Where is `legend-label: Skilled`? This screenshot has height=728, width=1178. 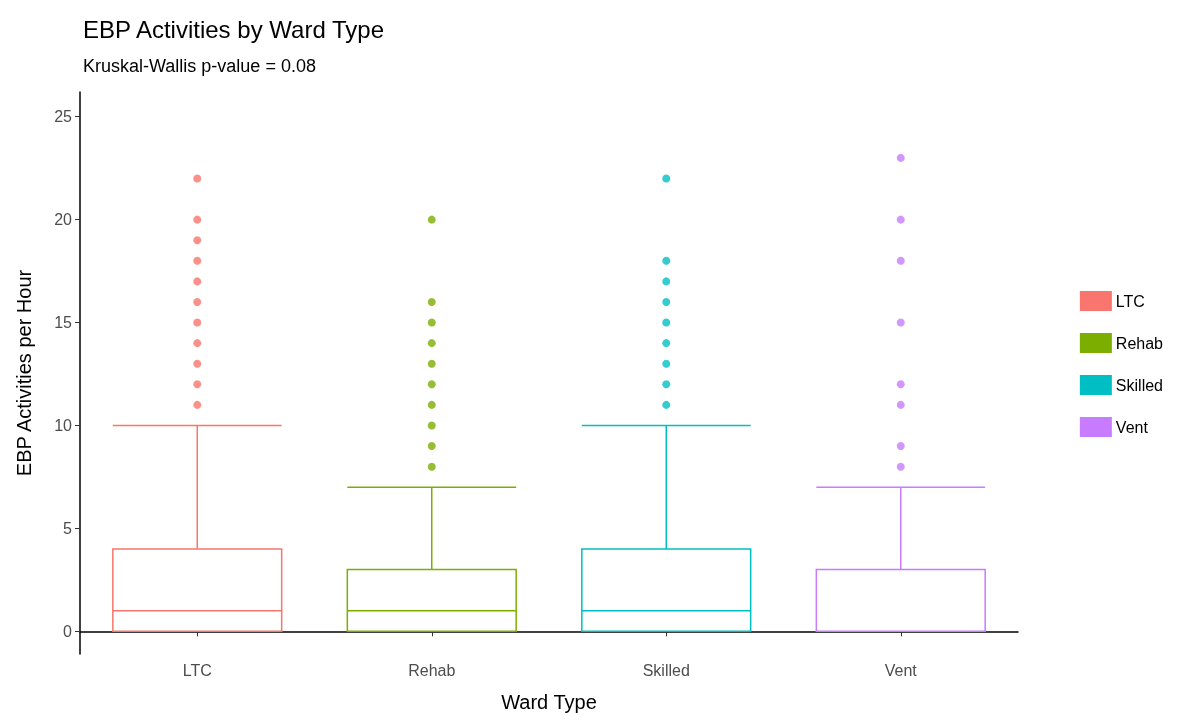
legend-label: Skilled is located at coordinates (1139, 385).